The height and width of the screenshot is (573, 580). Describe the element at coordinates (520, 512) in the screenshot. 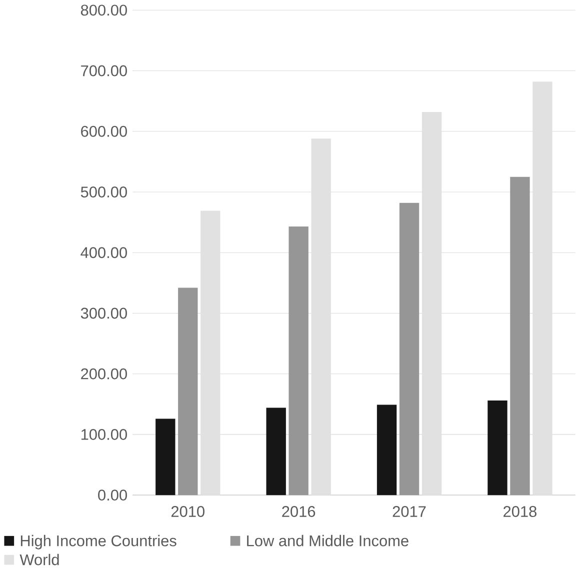

I see `x-tick-label: 2018` at that location.